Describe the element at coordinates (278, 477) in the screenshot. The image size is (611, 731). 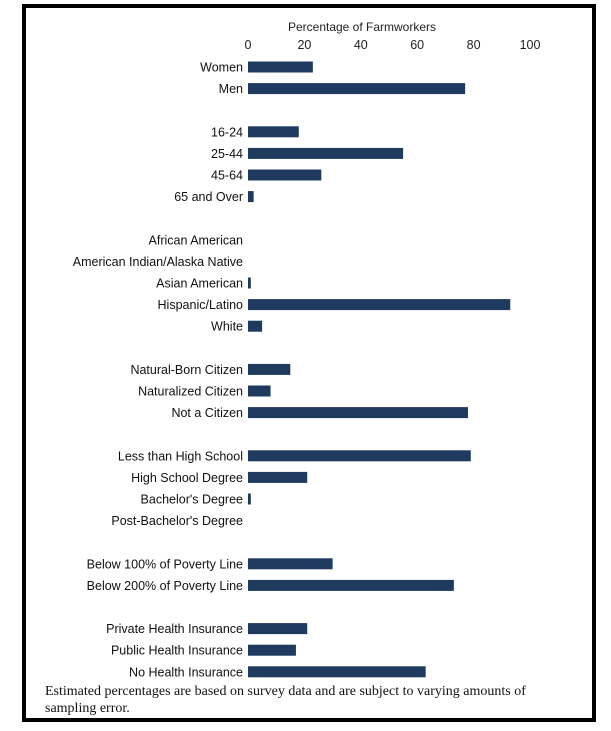
I see `bar-high-school-degree` at that location.